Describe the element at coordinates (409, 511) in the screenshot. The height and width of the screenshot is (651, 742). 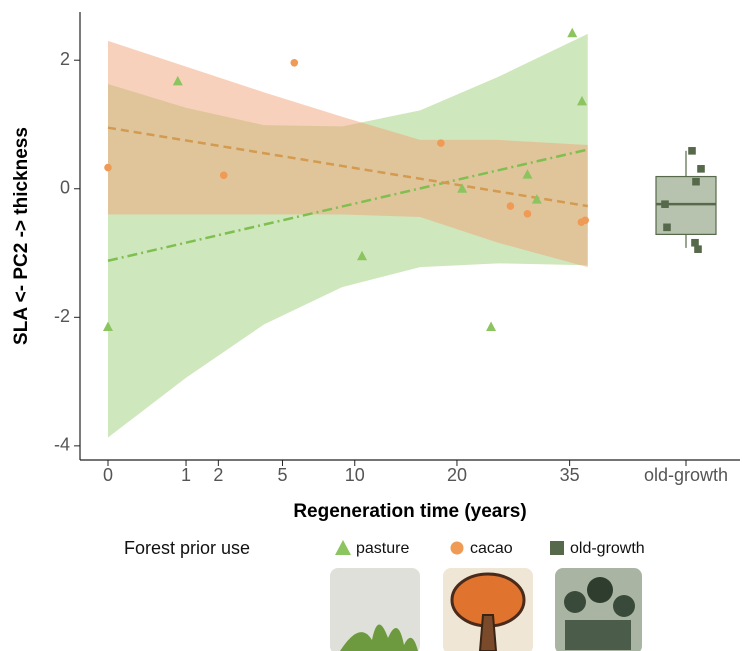
I see `x-axis-title: Regeneration time (years)` at that location.